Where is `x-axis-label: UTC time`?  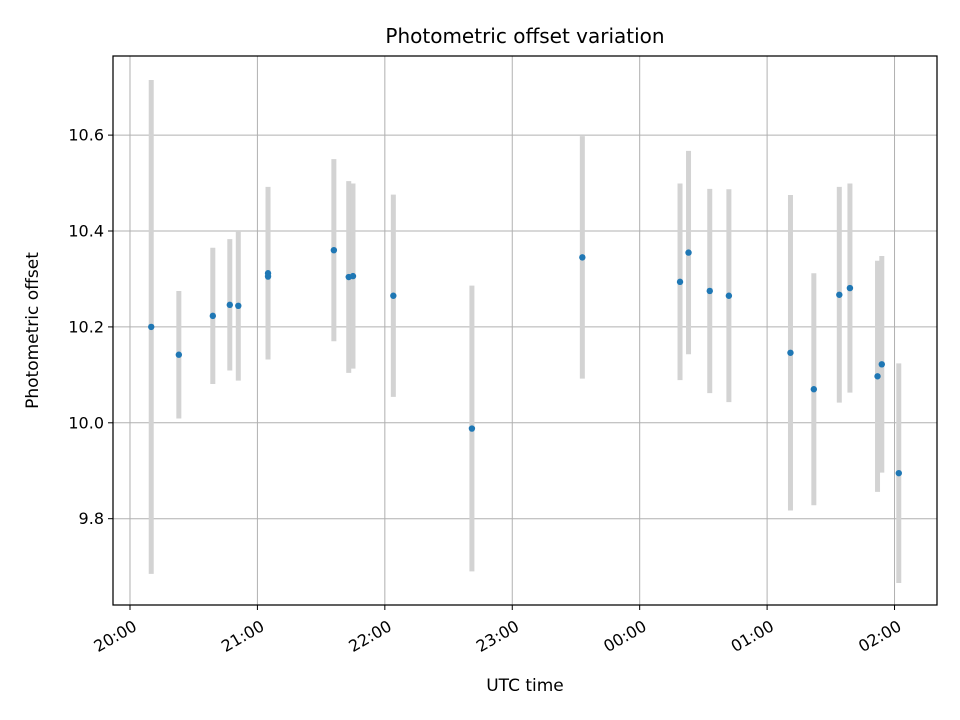
x-axis-label: UTC time is located at coordinates (525, 686).